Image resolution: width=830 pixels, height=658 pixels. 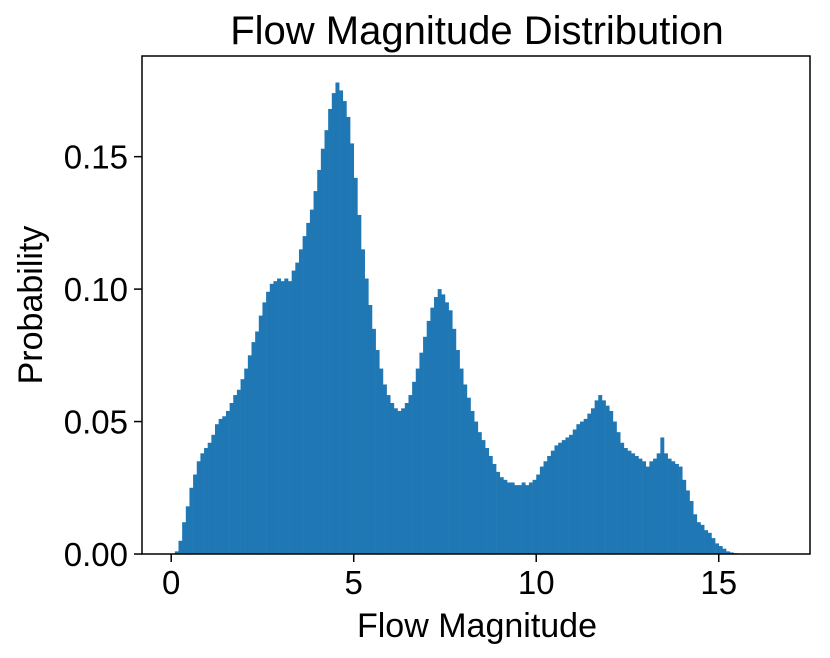 What do you see at coordinates (96, 289) in the screenshot?
I see `y-tick-label: 0.10` at bounding box center [96, 289].